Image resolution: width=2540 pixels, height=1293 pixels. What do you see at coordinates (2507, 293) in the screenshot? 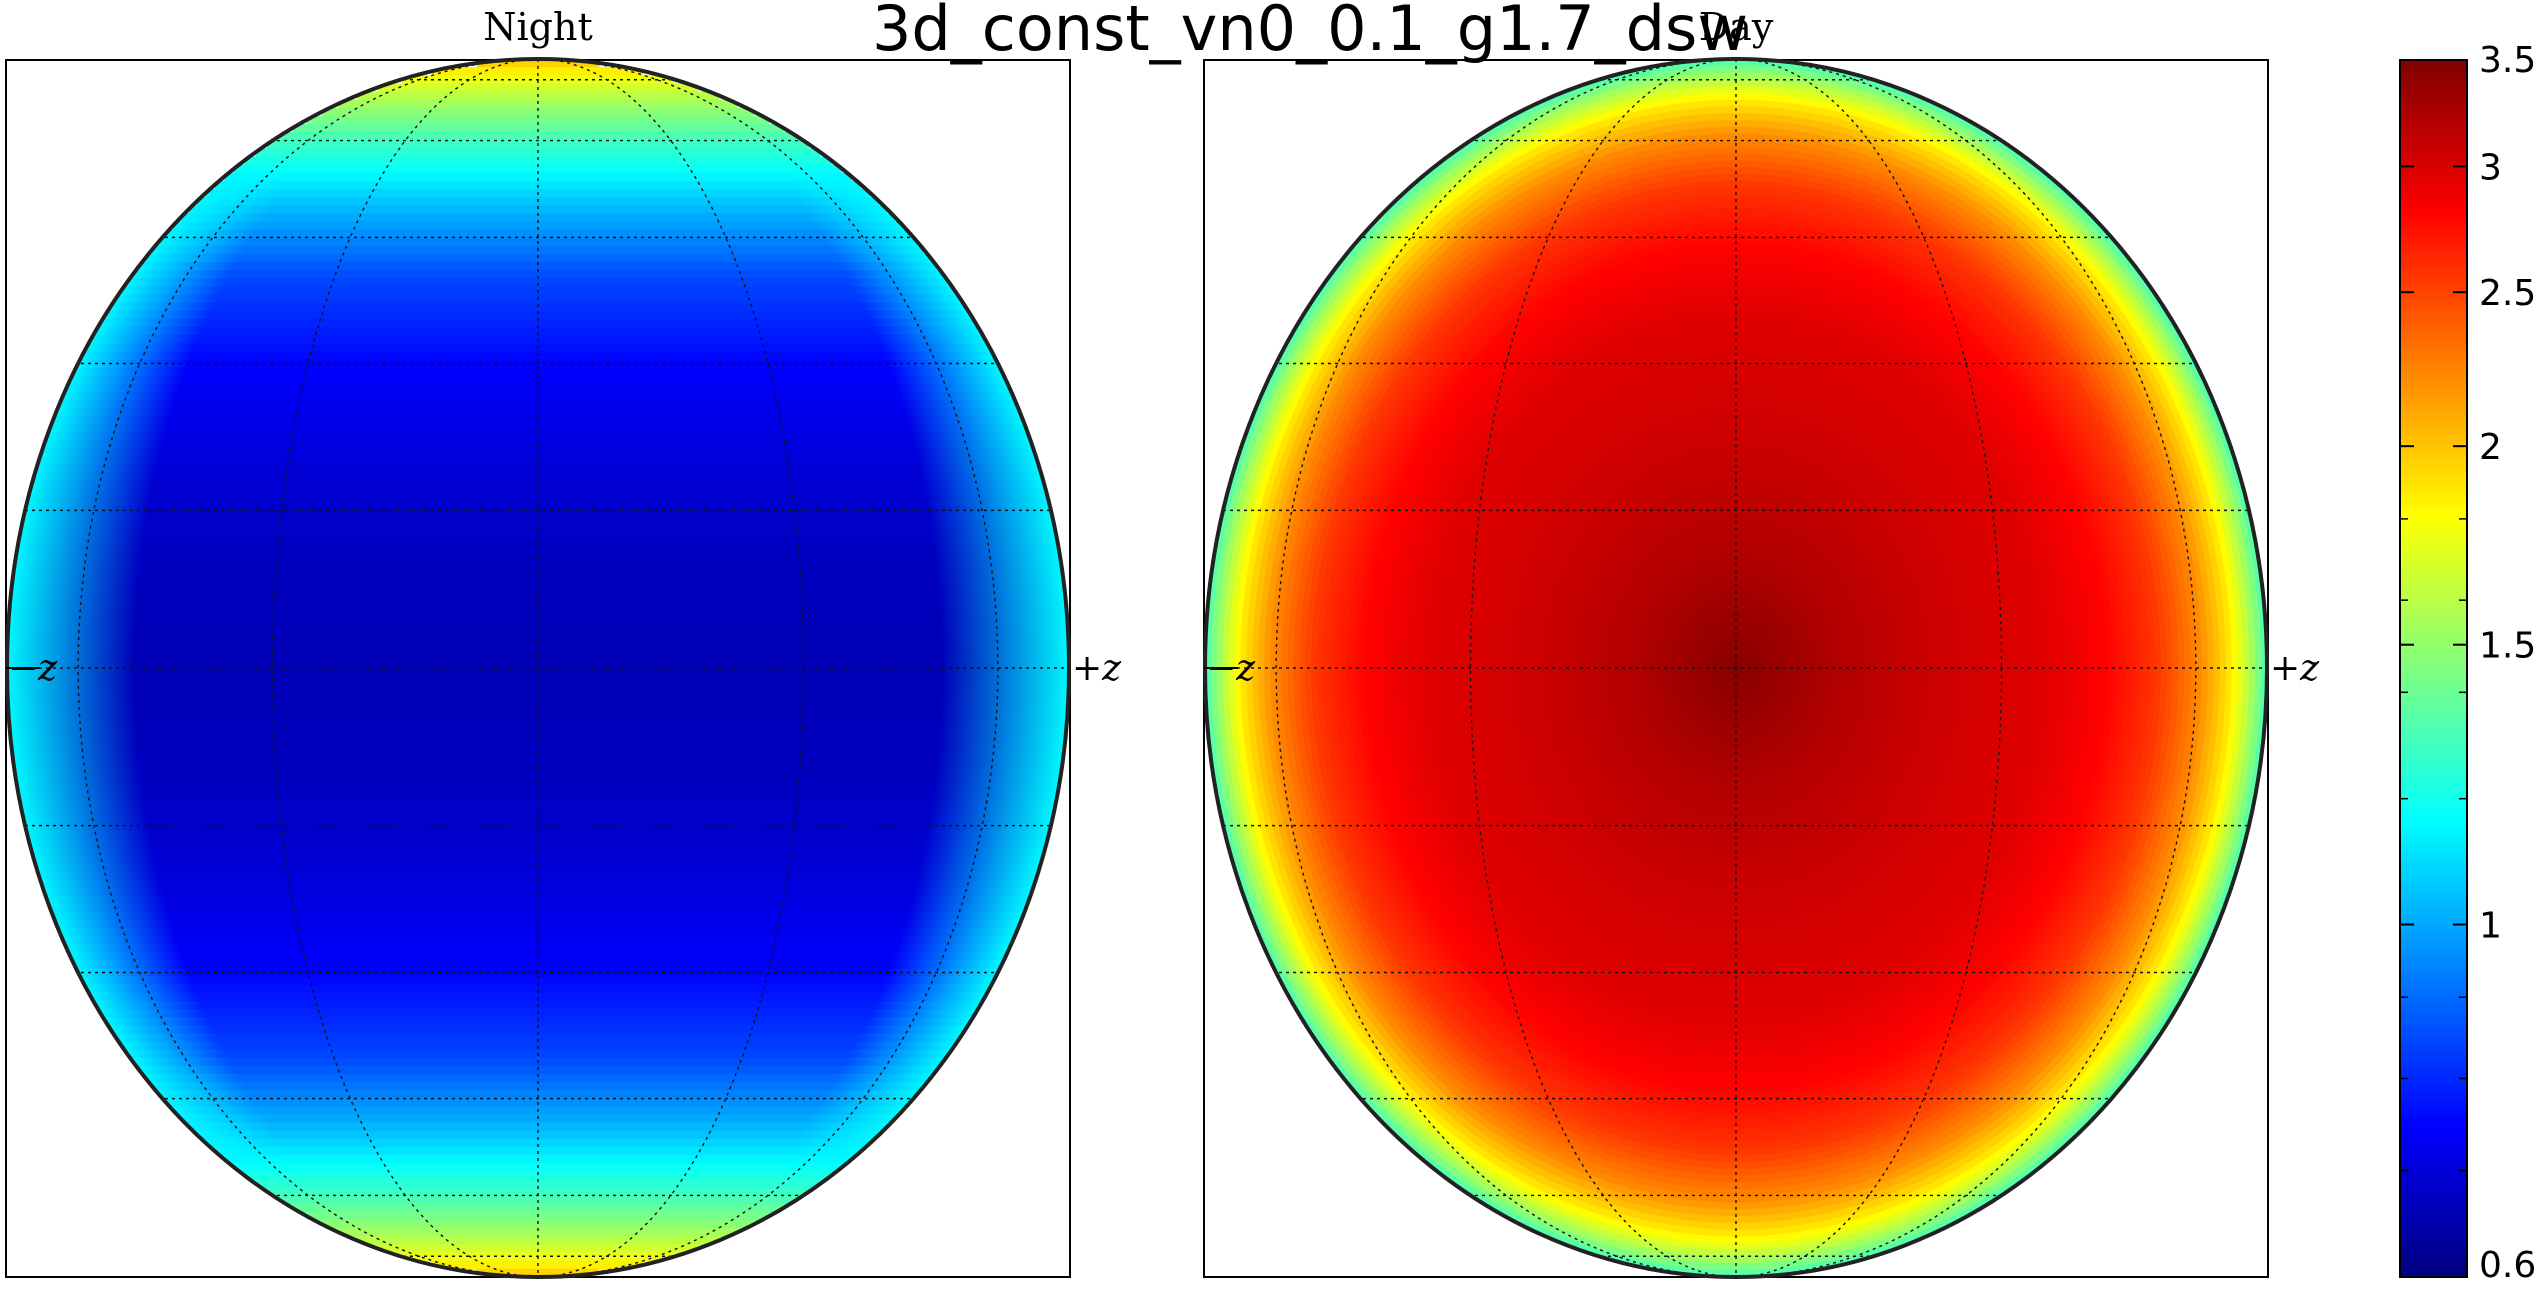
I see `colorbar-tick-label: 2.5` at bounding box center [2507, 293].